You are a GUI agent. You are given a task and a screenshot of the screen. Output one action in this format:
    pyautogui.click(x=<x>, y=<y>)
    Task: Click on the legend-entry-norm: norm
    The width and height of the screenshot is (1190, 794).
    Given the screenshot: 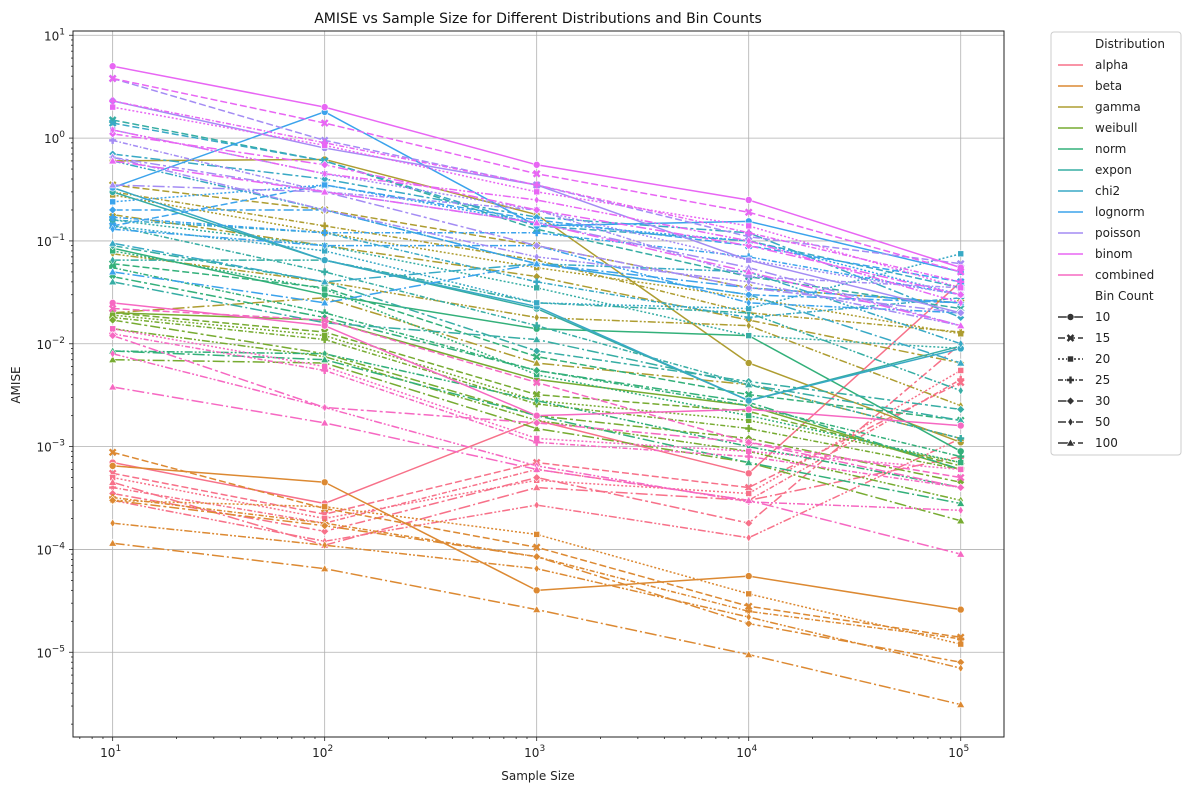 What is the action you would take?
    pyautogui.click(x=1110, y=149)
    